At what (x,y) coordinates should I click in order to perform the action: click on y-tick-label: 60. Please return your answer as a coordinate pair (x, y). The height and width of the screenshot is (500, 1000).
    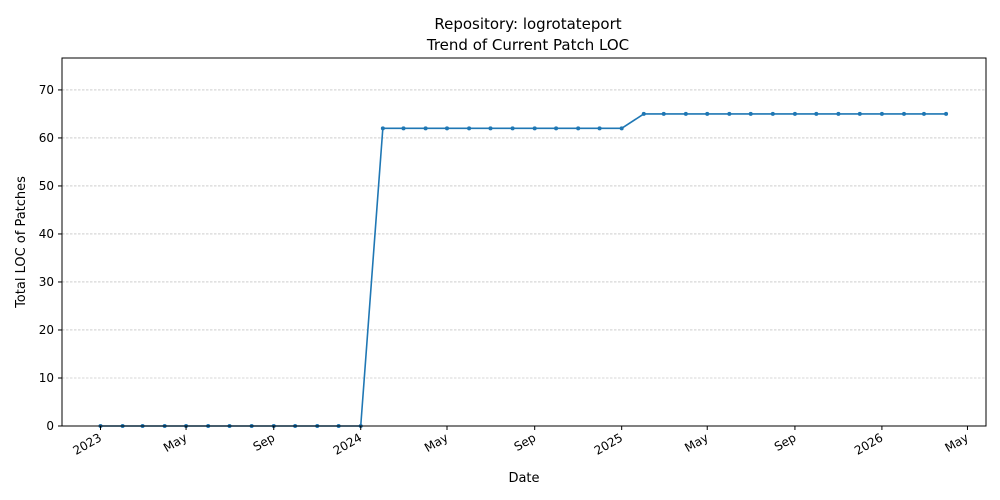
    Looking at the image, I should click on (46, 138).